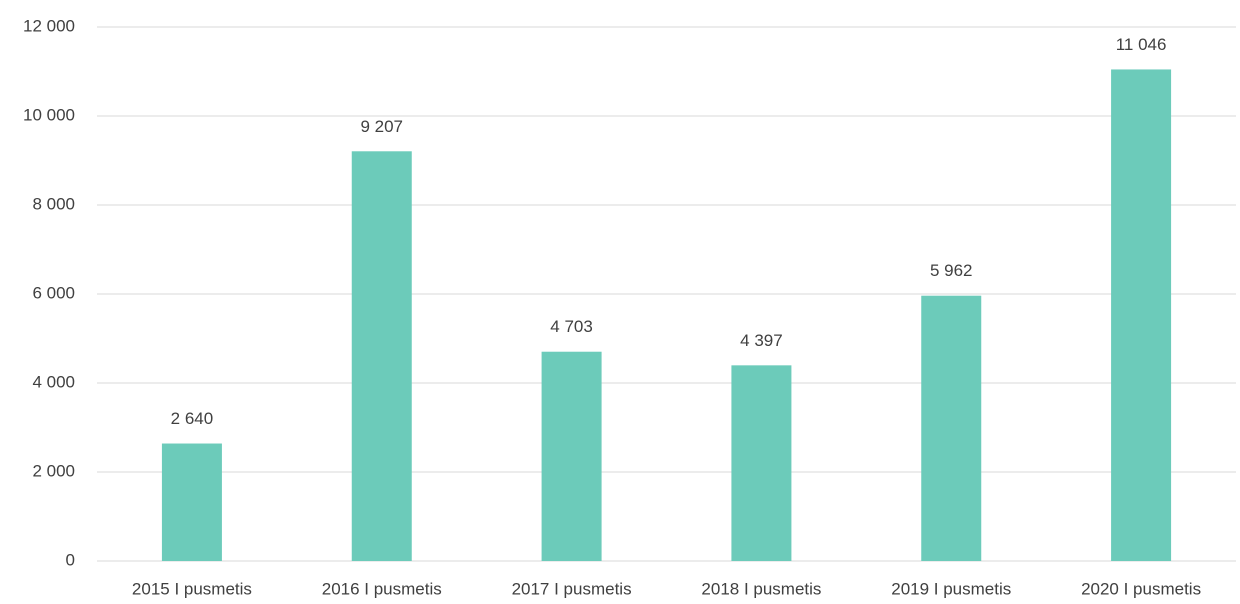  I want to click on y-tick-label: 12 000, so click(49, 25).